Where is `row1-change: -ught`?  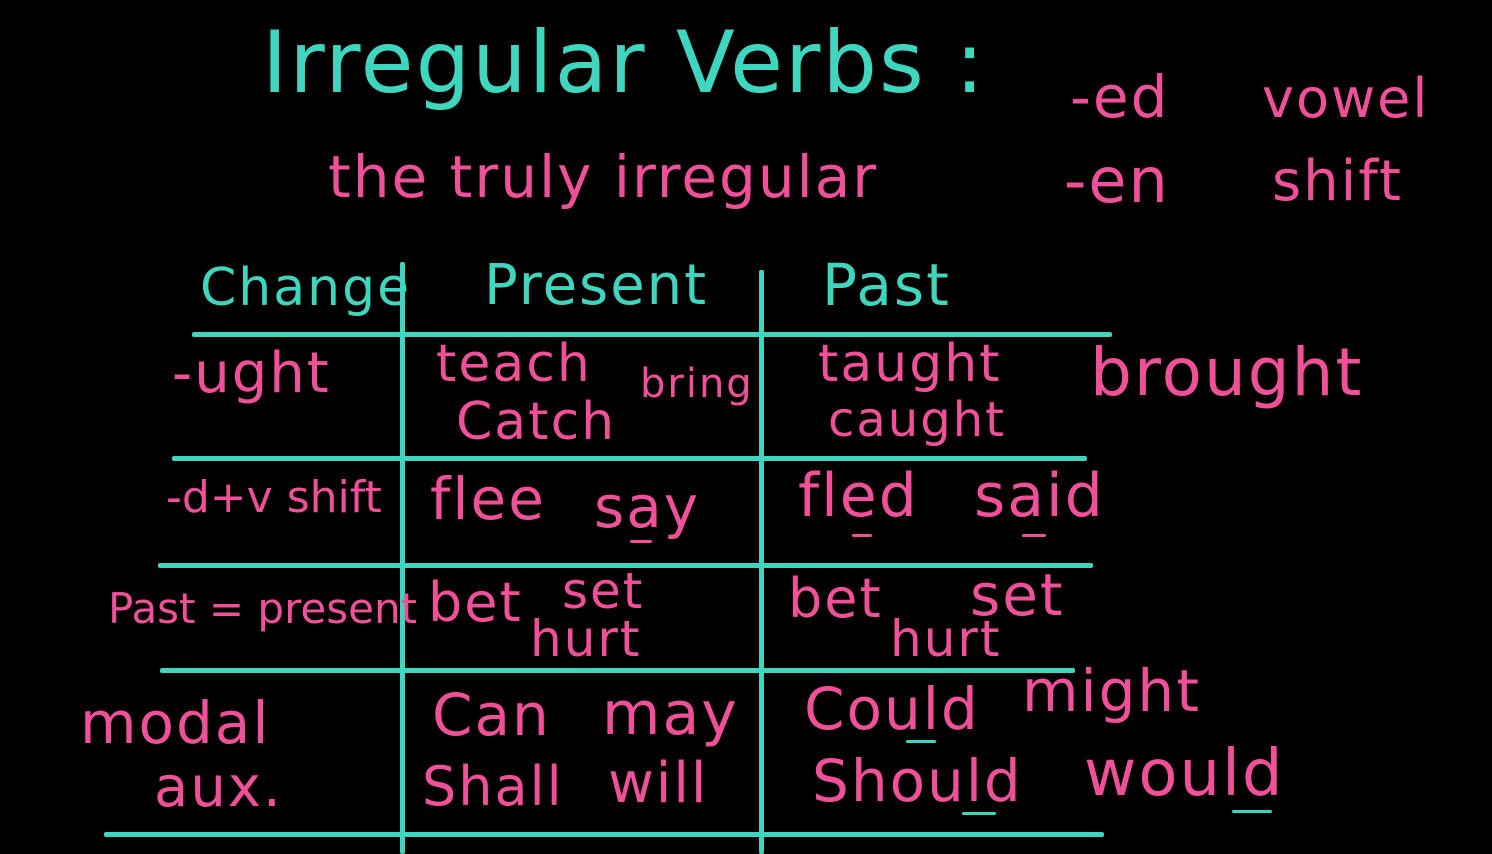
row1-change: -ught is located at coordinates (251, 373).